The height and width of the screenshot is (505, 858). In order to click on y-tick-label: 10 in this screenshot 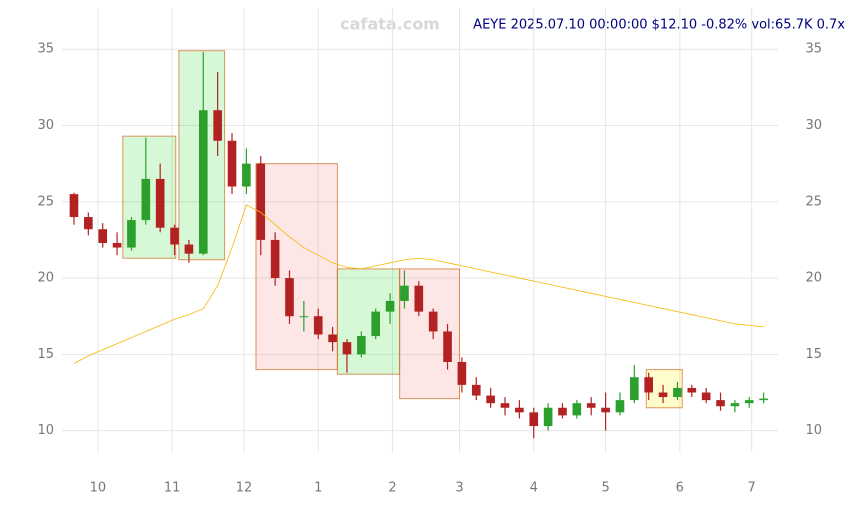, I will do `click(45, 430)`.